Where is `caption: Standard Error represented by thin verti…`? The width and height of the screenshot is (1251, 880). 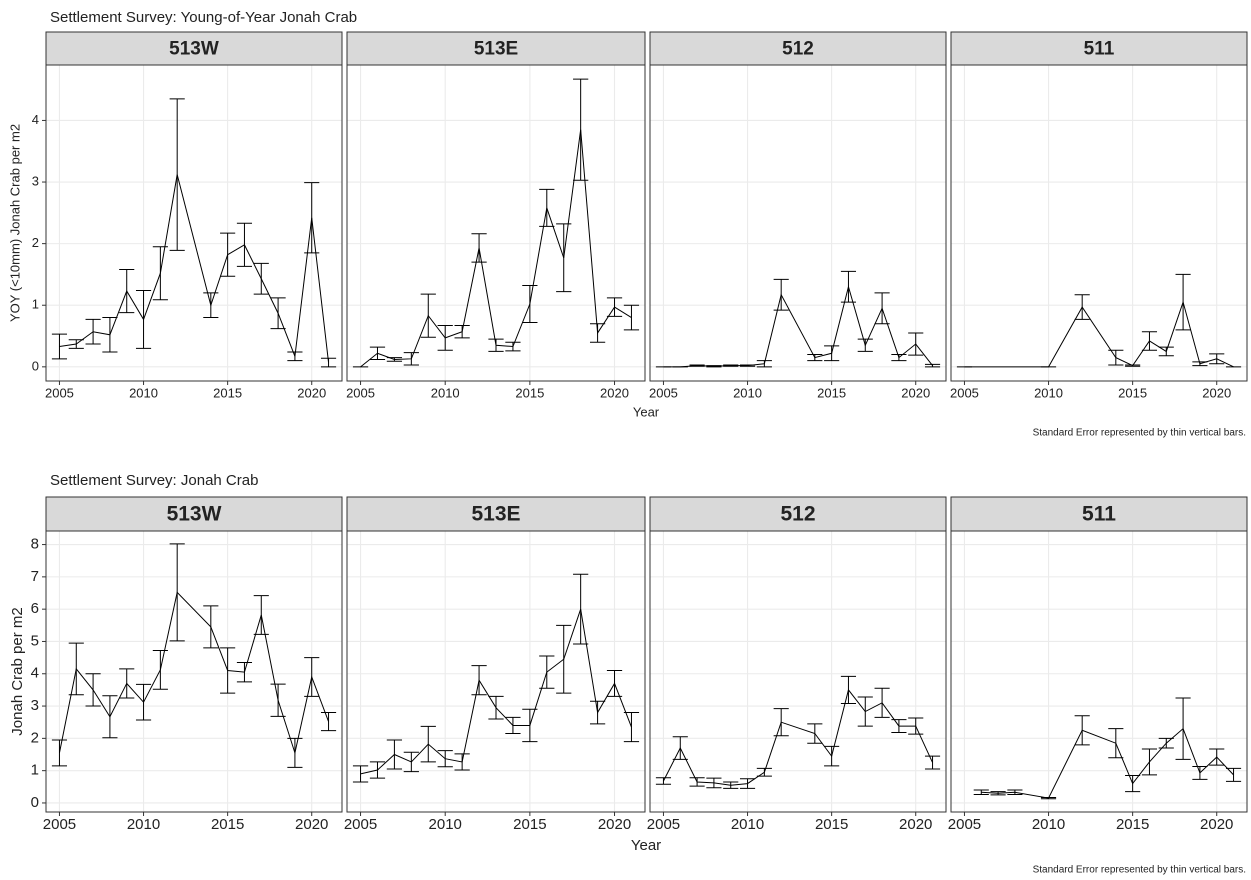
caption: Standard Error represented by thin verti… is located at coordinates (1139, 433).